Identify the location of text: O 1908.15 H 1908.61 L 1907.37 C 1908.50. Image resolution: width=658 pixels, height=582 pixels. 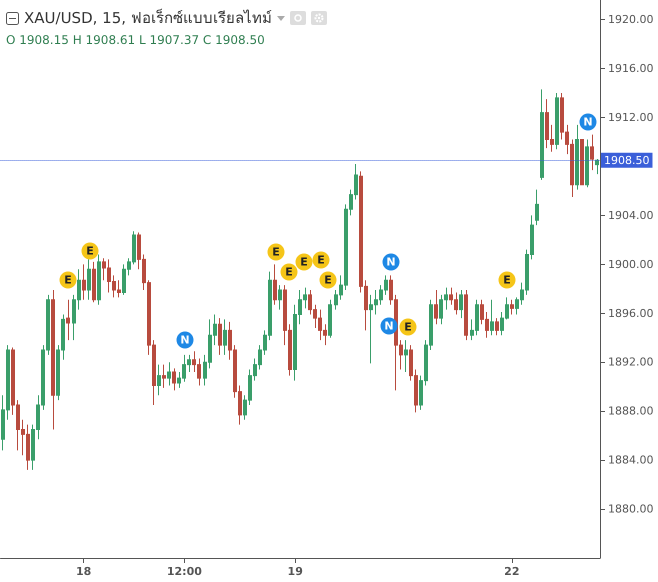
(135, 40).